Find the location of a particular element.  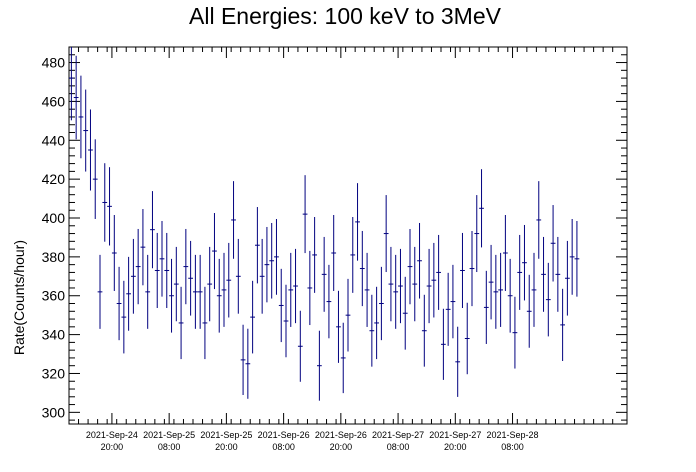

y-tick-label: 360 is located at coordinates (54, 296).